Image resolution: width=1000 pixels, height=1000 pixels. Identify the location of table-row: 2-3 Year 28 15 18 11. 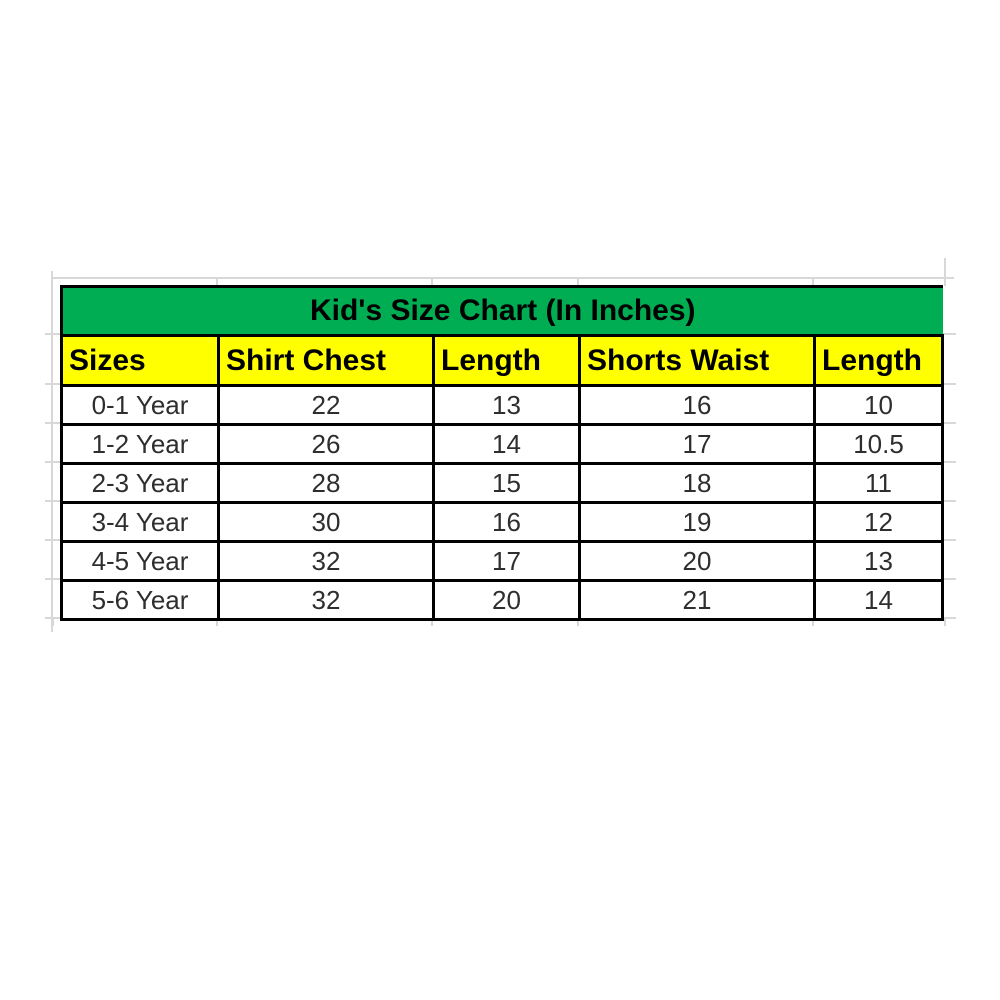
(502, 483).